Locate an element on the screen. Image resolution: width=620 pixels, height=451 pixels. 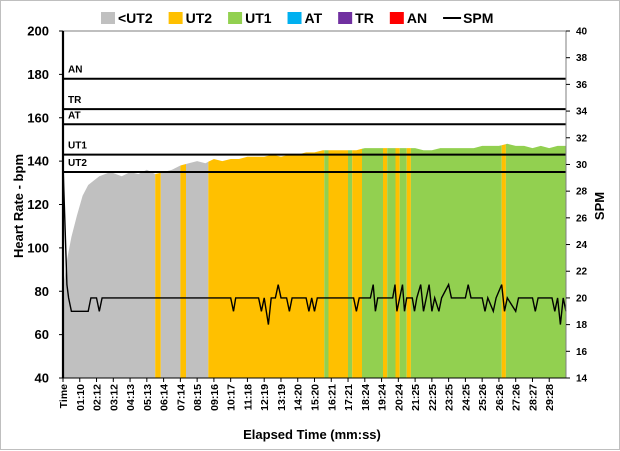
y2-axis-title: SPM is located at coordinates (599, 206).